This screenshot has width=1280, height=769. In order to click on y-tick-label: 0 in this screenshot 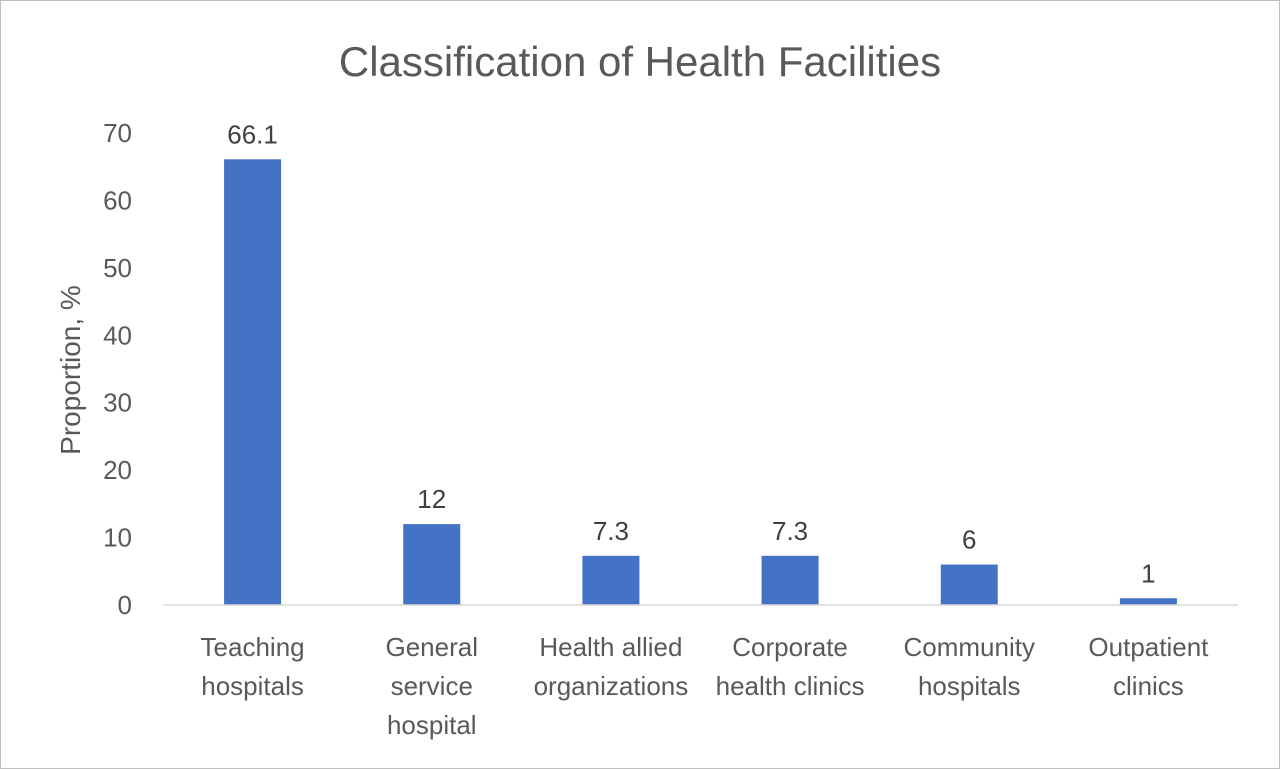, I will do `click(125, 605)`.